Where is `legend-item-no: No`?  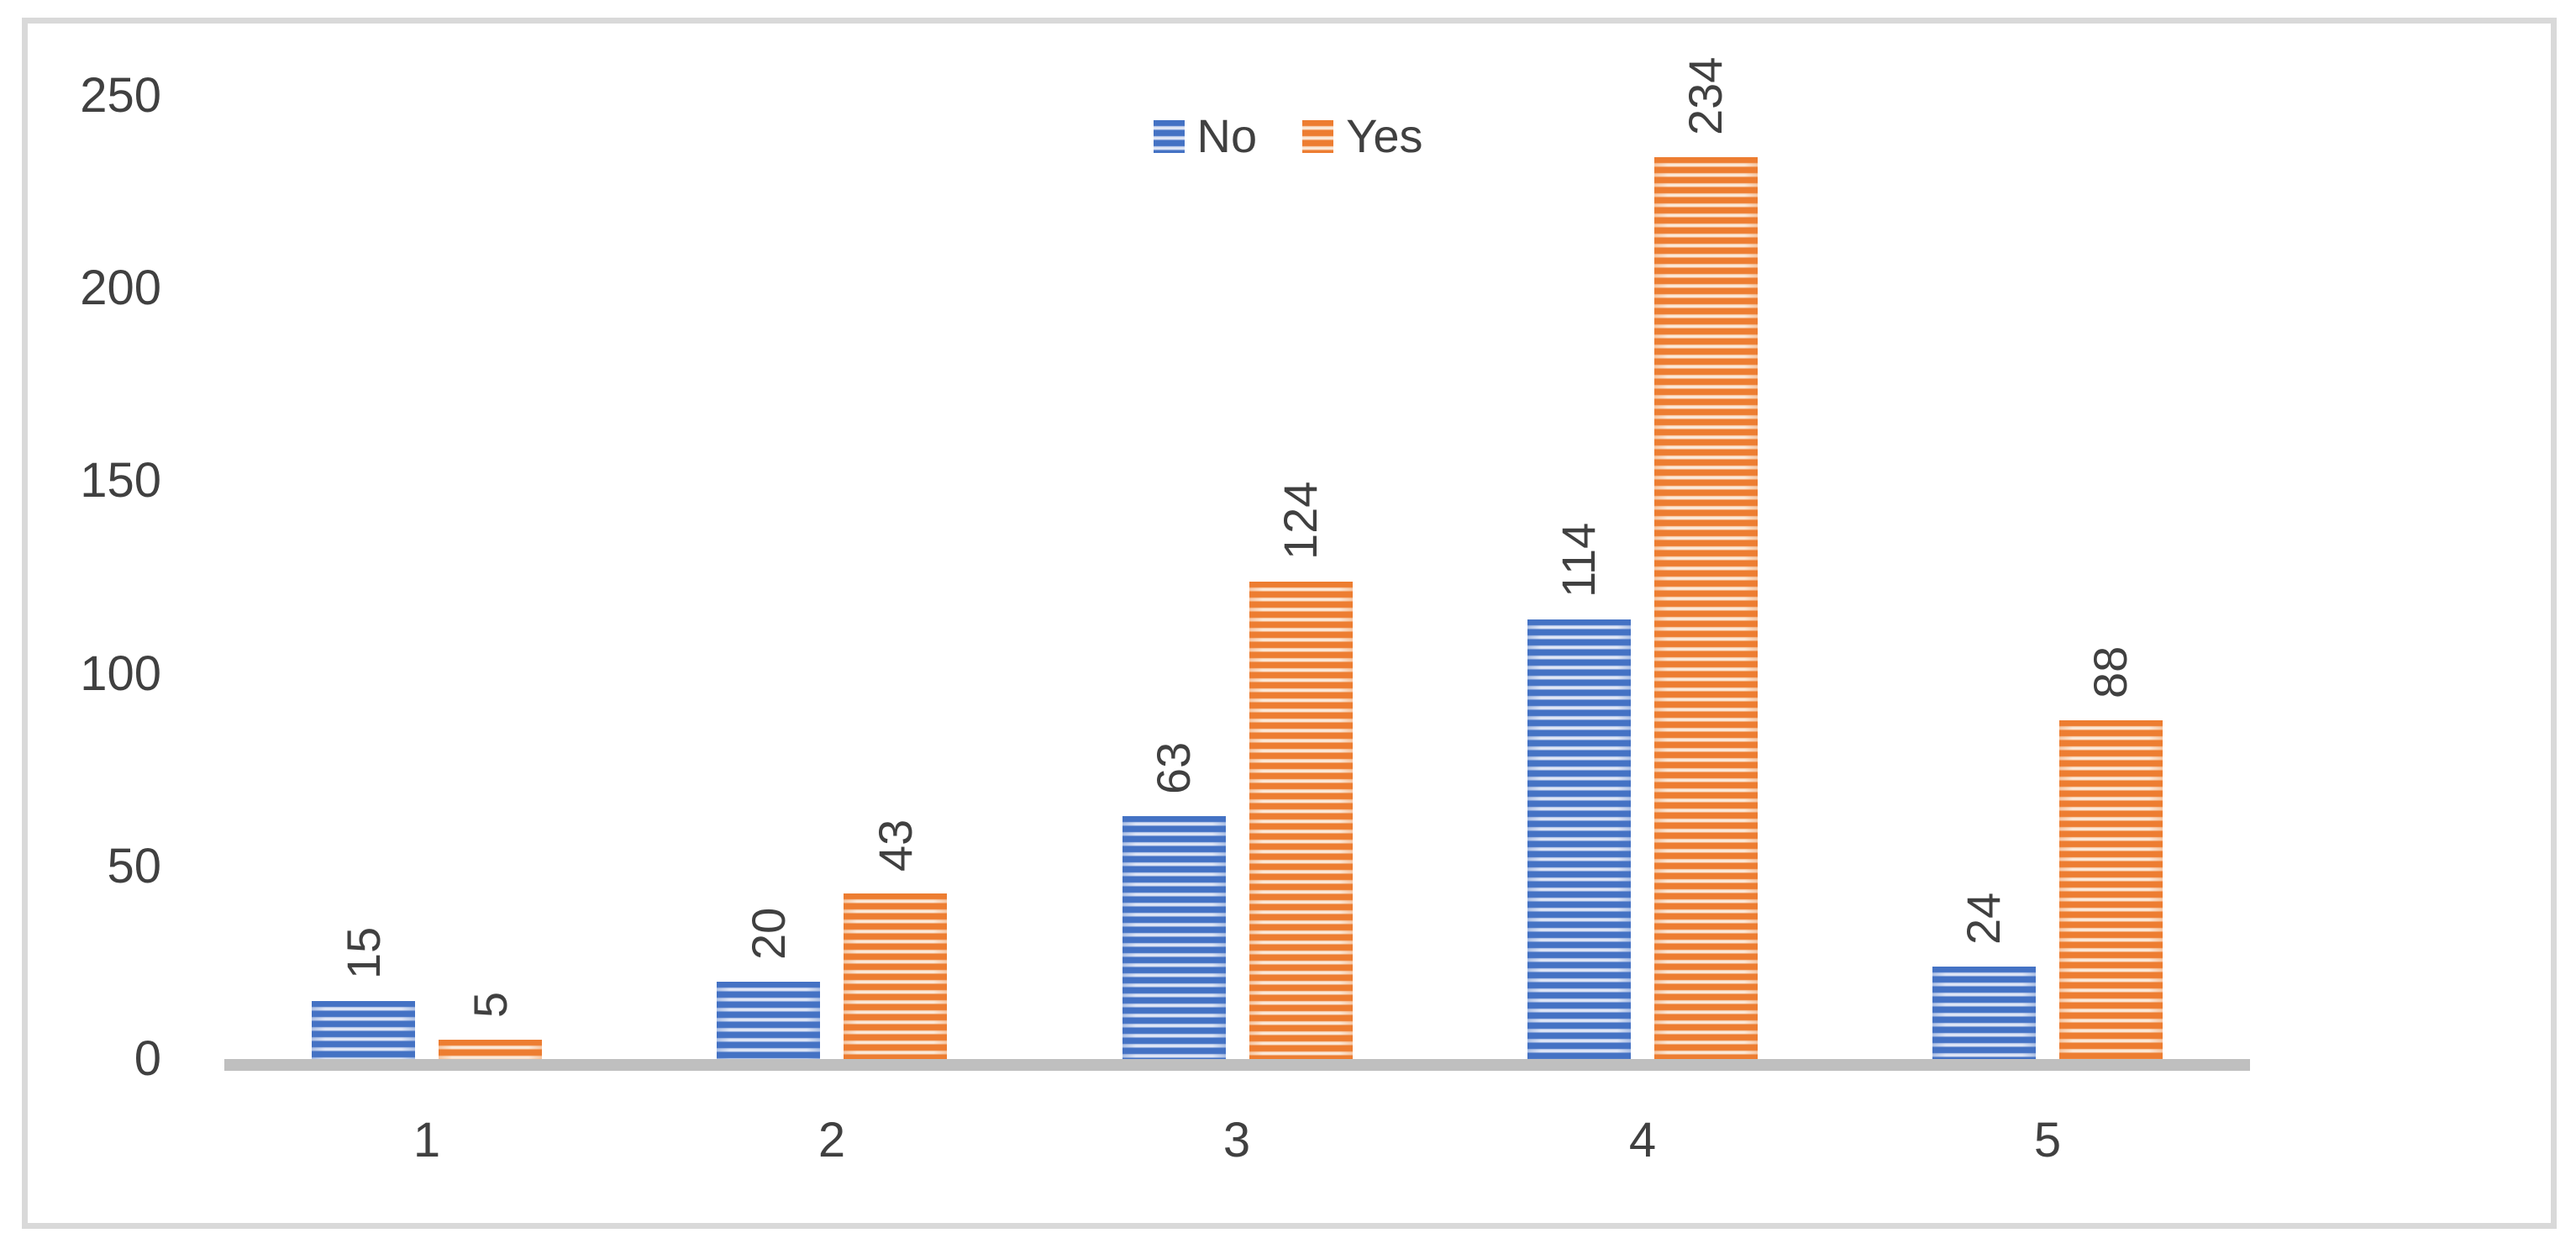 legend-item-no: No is located at coordinates (1205, 136).